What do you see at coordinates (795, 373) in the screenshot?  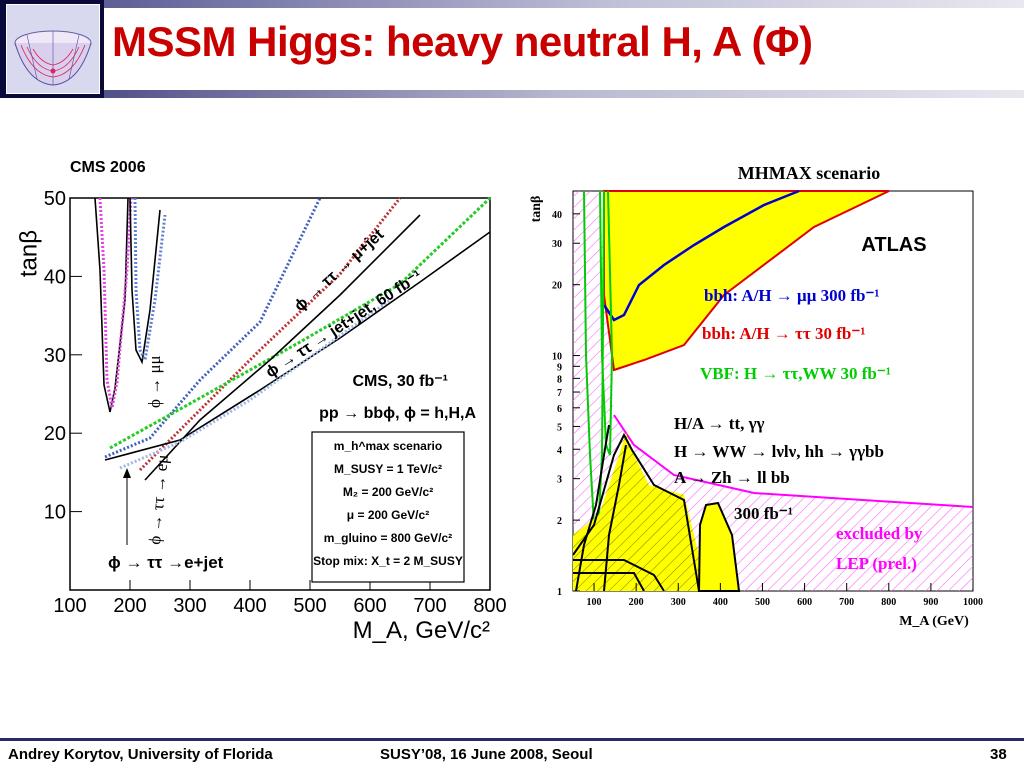 I see `atlas-legend-vbf: VBF: H → ττ,WW 30 fb⁻¹` at bounding box center [795, 373].